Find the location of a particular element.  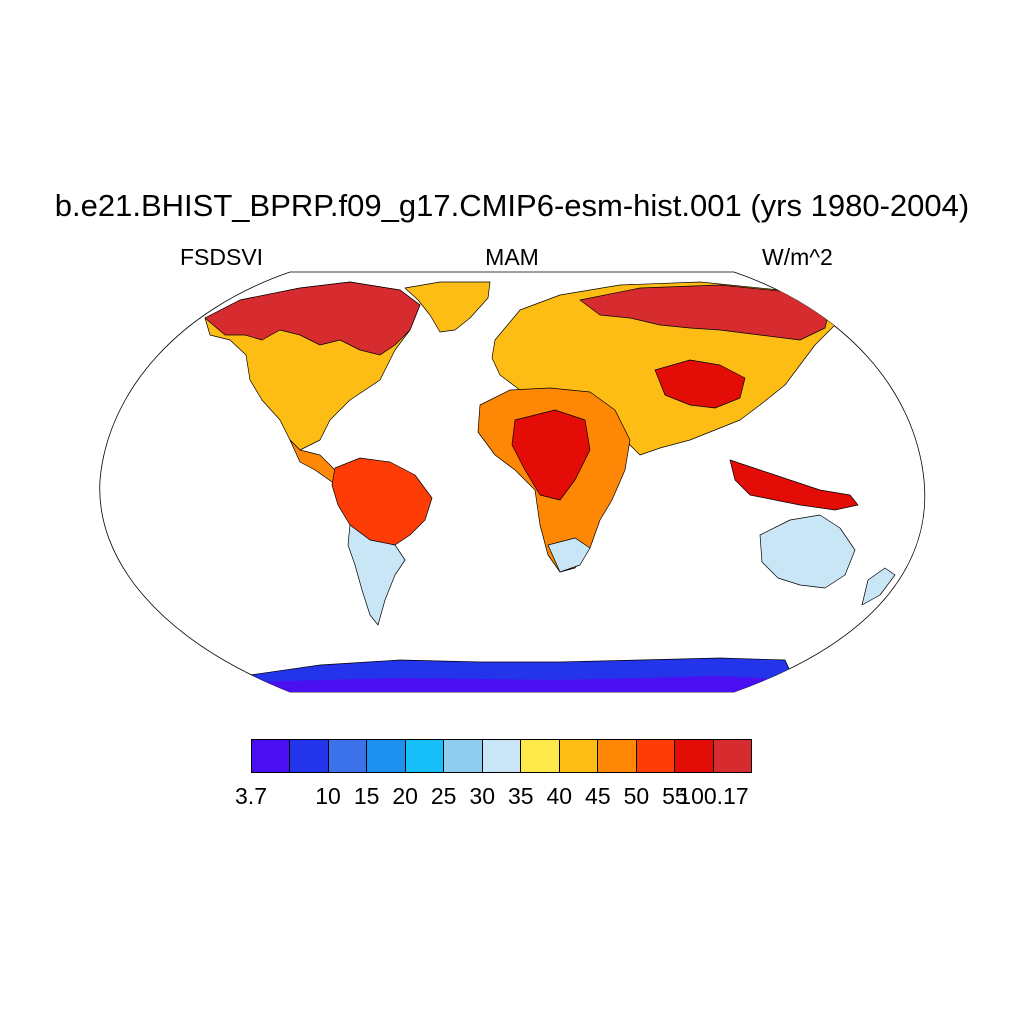

colorbar-tick-label: 10 is located at coordinates (328, 796).